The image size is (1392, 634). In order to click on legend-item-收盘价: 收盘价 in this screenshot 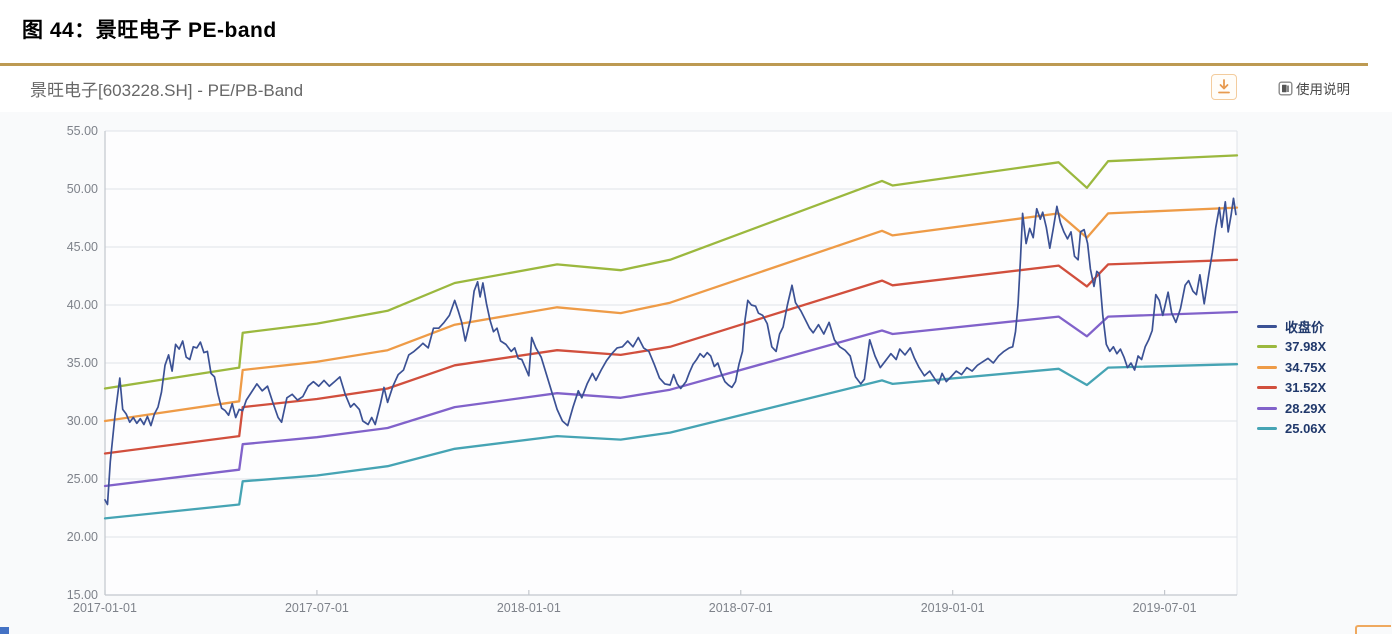, I will do `click(1291, 326)`.